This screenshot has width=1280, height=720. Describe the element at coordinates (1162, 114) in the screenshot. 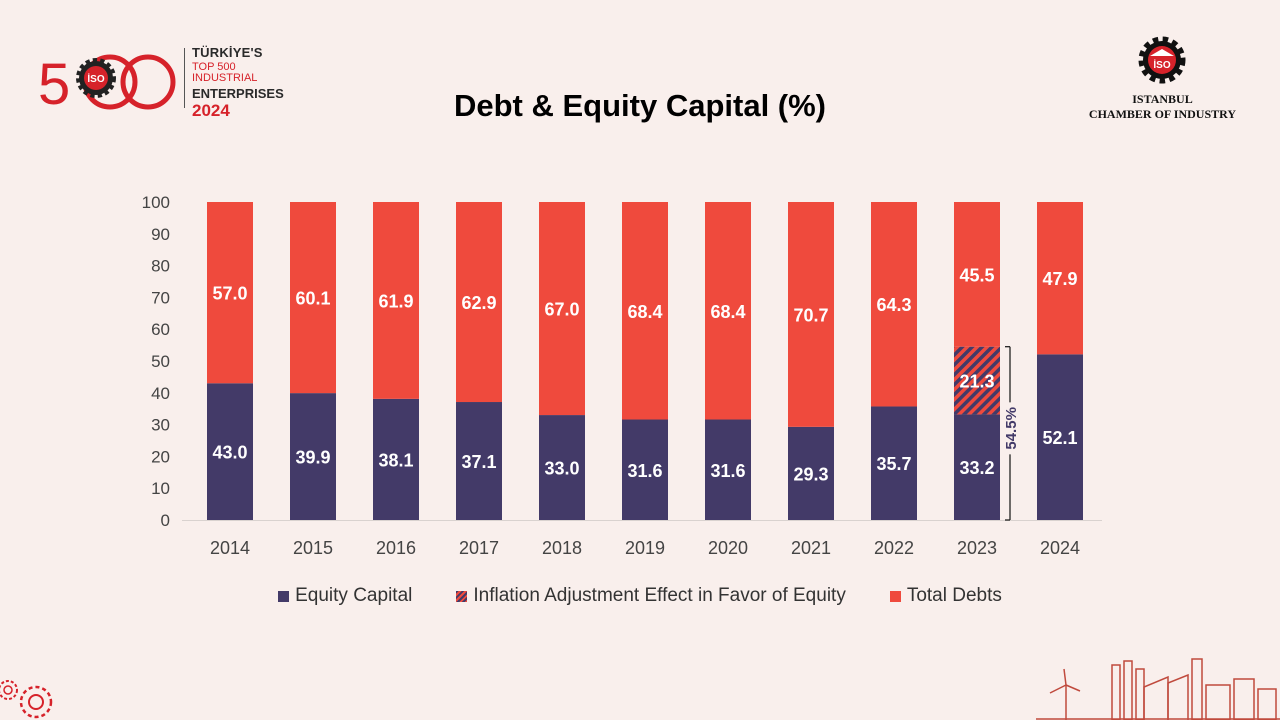

I see `org-name-line2: CHAMBER OF INDUSTRY` at that location.